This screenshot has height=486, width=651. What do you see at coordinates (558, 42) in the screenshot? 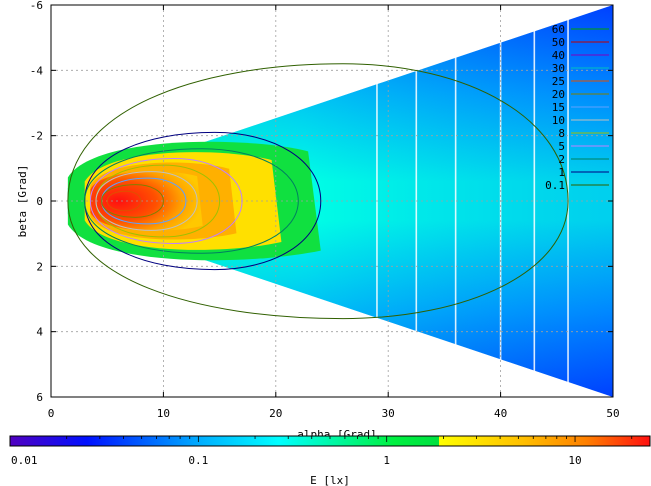
I see `legend-entry-label: 50` at bounding box center [558, 42].